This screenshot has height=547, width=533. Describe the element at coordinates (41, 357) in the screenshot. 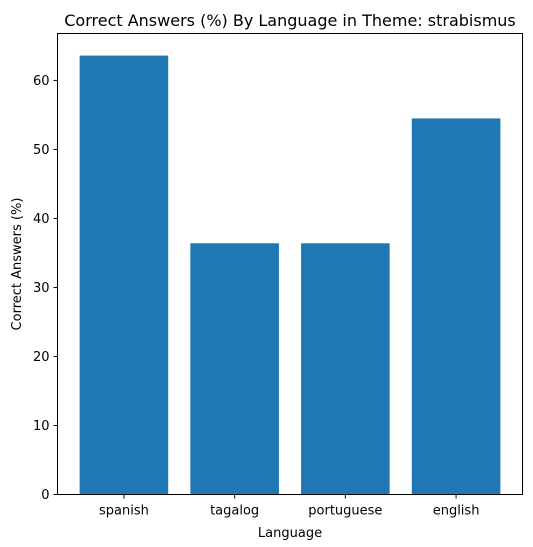

I see `y-tick-label: 20` at that location.